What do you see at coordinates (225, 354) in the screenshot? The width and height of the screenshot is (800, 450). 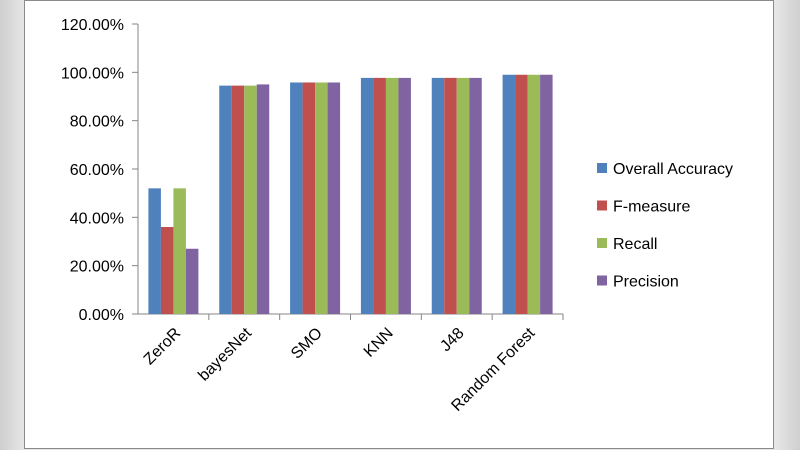 I see `x-category-label: bayesNet` at bounding box center [225, 354].